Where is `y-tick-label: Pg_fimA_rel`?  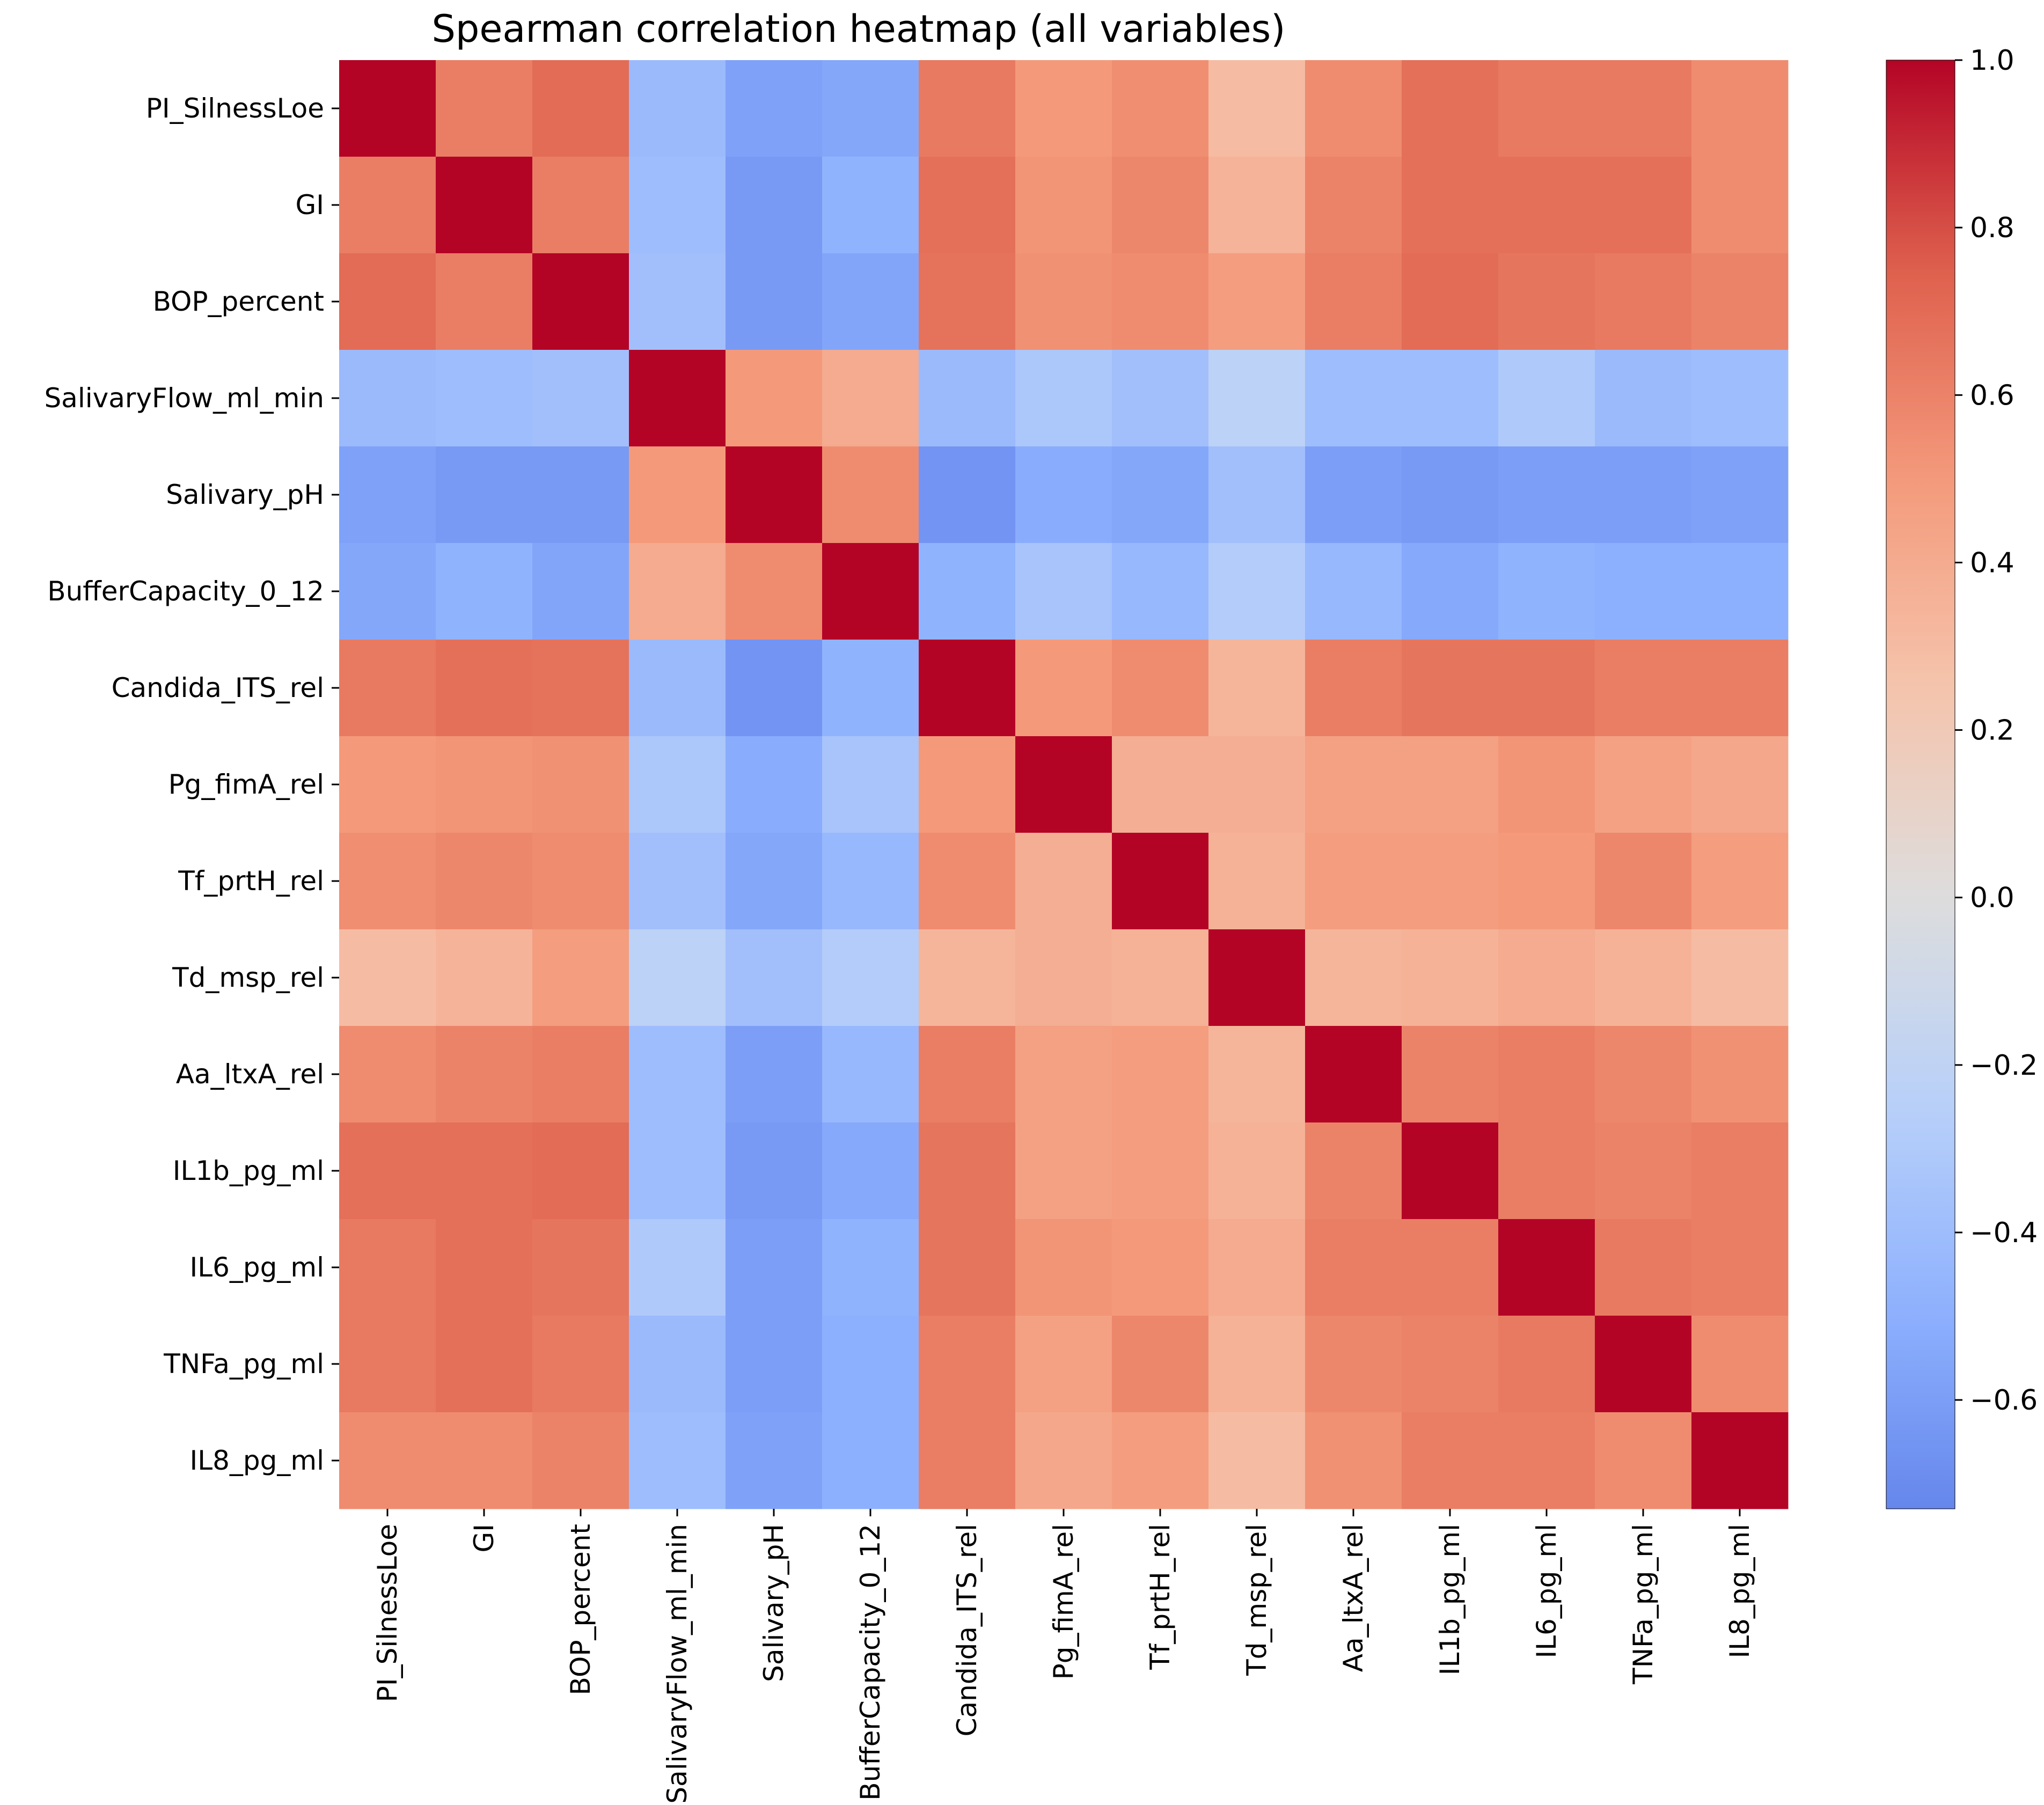 y-tick-label: Pg_fimA_rel is located at coordinates (246, 785).